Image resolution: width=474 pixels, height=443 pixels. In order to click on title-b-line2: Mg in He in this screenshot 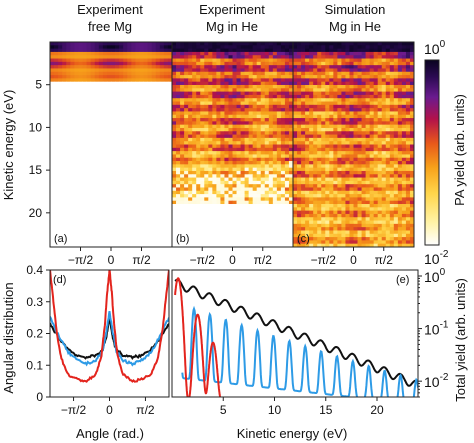, I will do `click(232, 26)`.